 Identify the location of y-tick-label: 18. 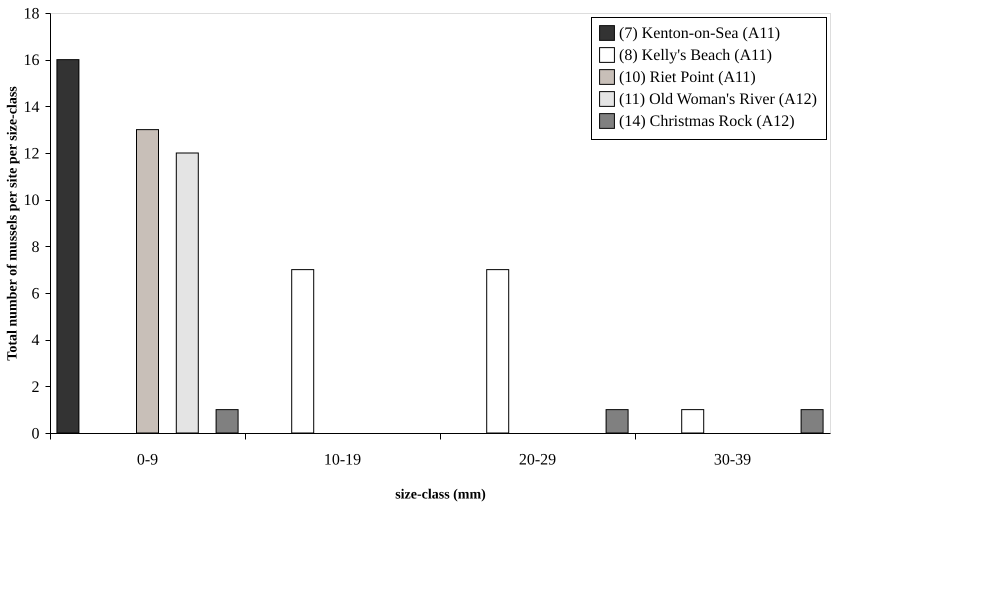
(32, 14).